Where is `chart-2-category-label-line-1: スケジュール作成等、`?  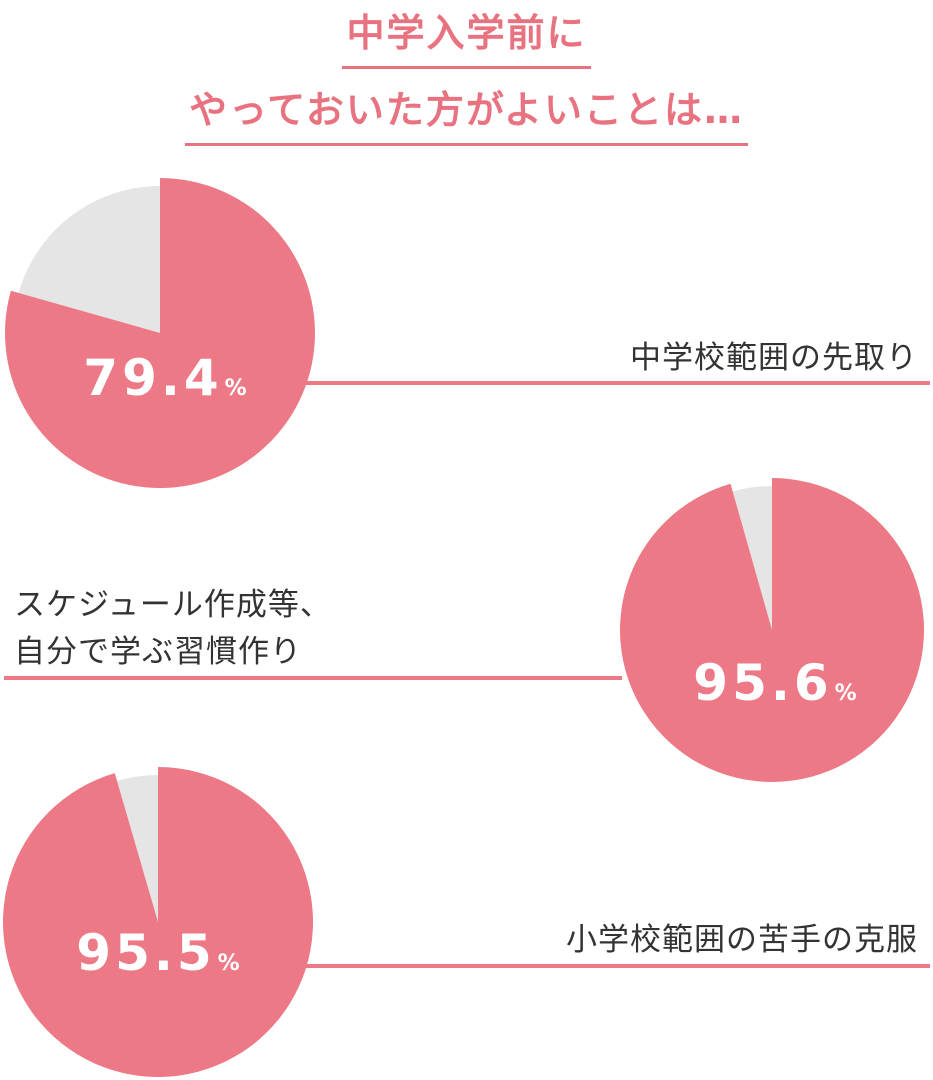
chart-2-category-label-line-1: スケジュール作成等、 is located at coordinates (173, 605).